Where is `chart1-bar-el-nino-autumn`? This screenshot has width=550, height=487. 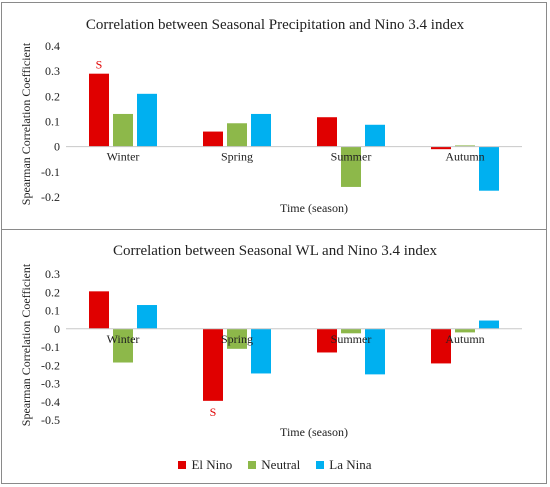 chart1-bar-el-nino-autumn is located at coordinates (441, 148).